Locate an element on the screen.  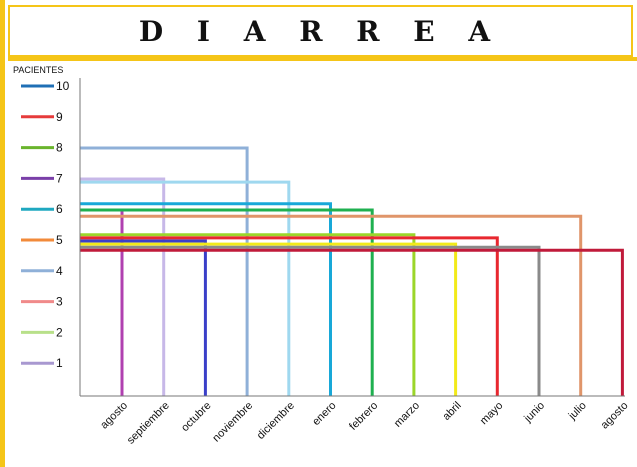
title-underline is located at coordinates (322, 59).